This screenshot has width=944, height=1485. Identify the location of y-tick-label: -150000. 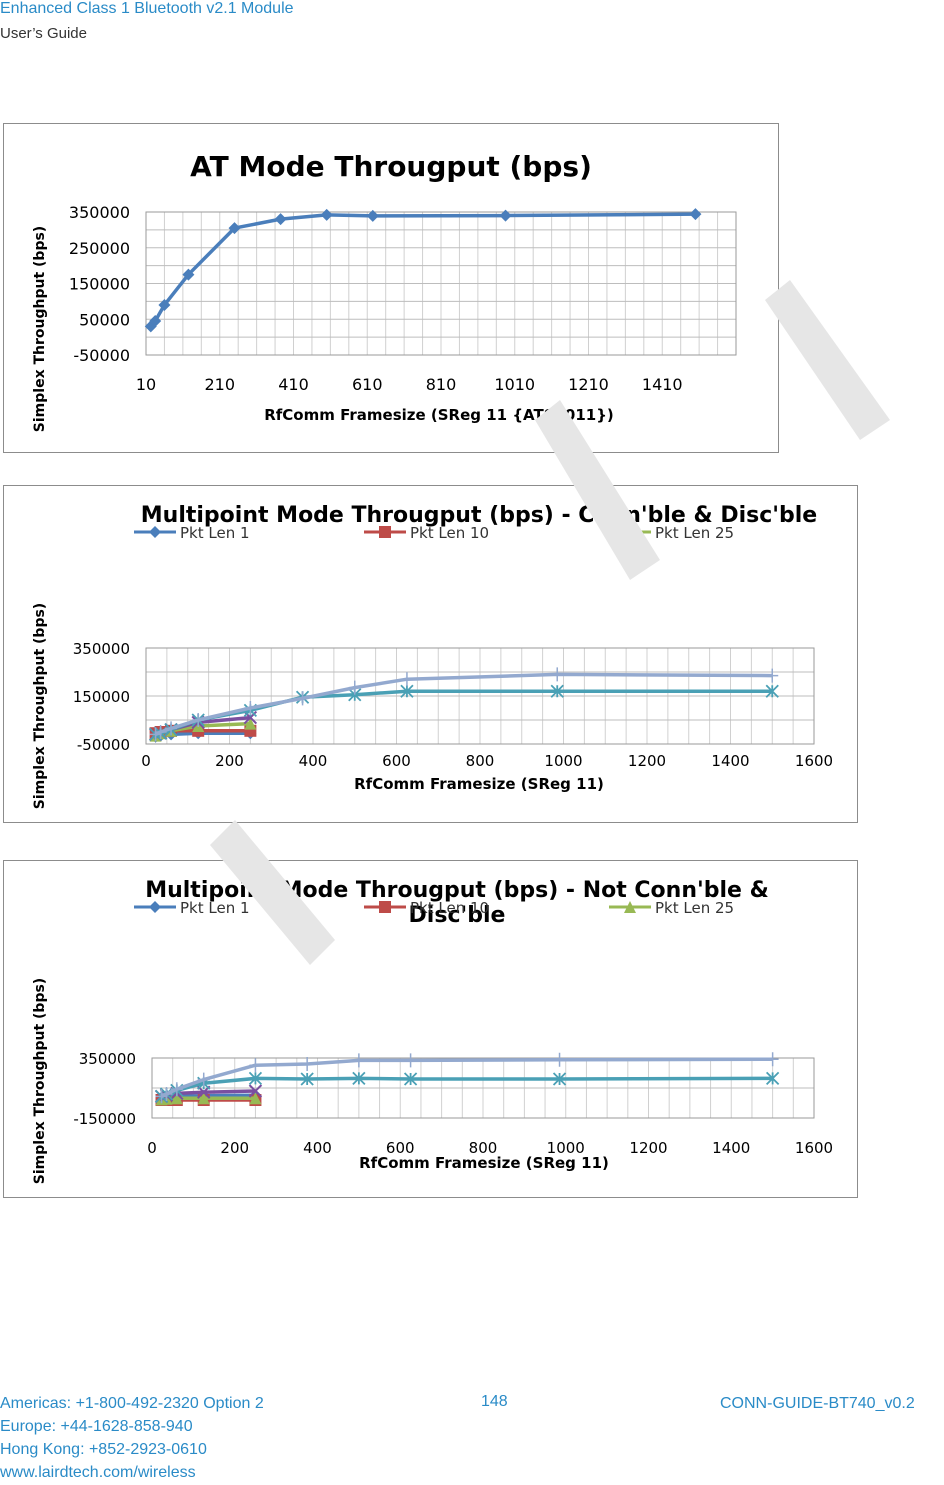
(104, 1119).